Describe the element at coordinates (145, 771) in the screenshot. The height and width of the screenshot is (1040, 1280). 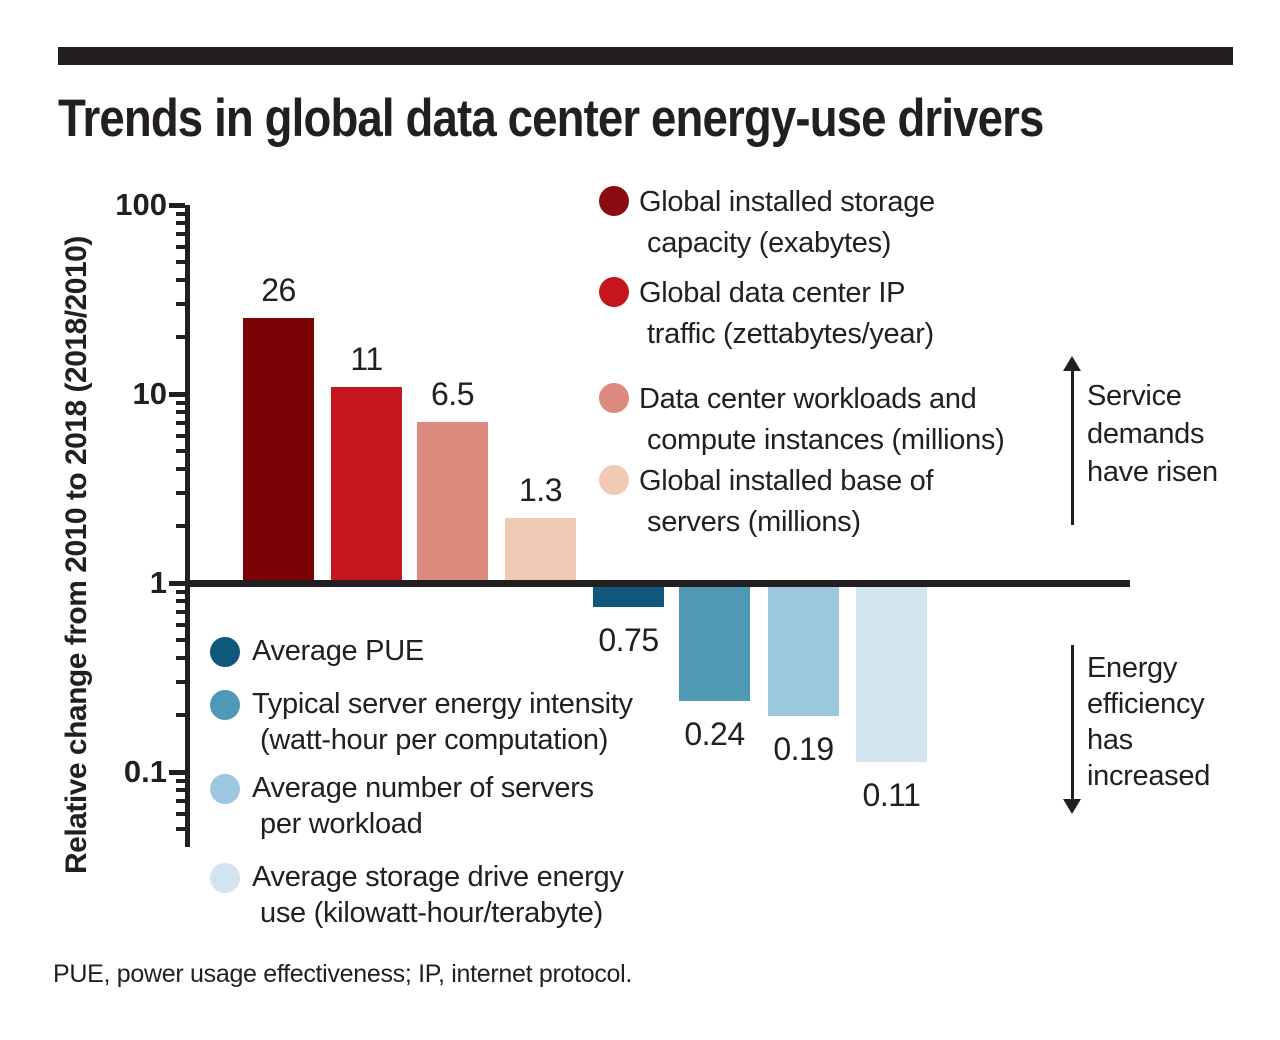
I see `y-axis-tick-label: 0.1` at that location.